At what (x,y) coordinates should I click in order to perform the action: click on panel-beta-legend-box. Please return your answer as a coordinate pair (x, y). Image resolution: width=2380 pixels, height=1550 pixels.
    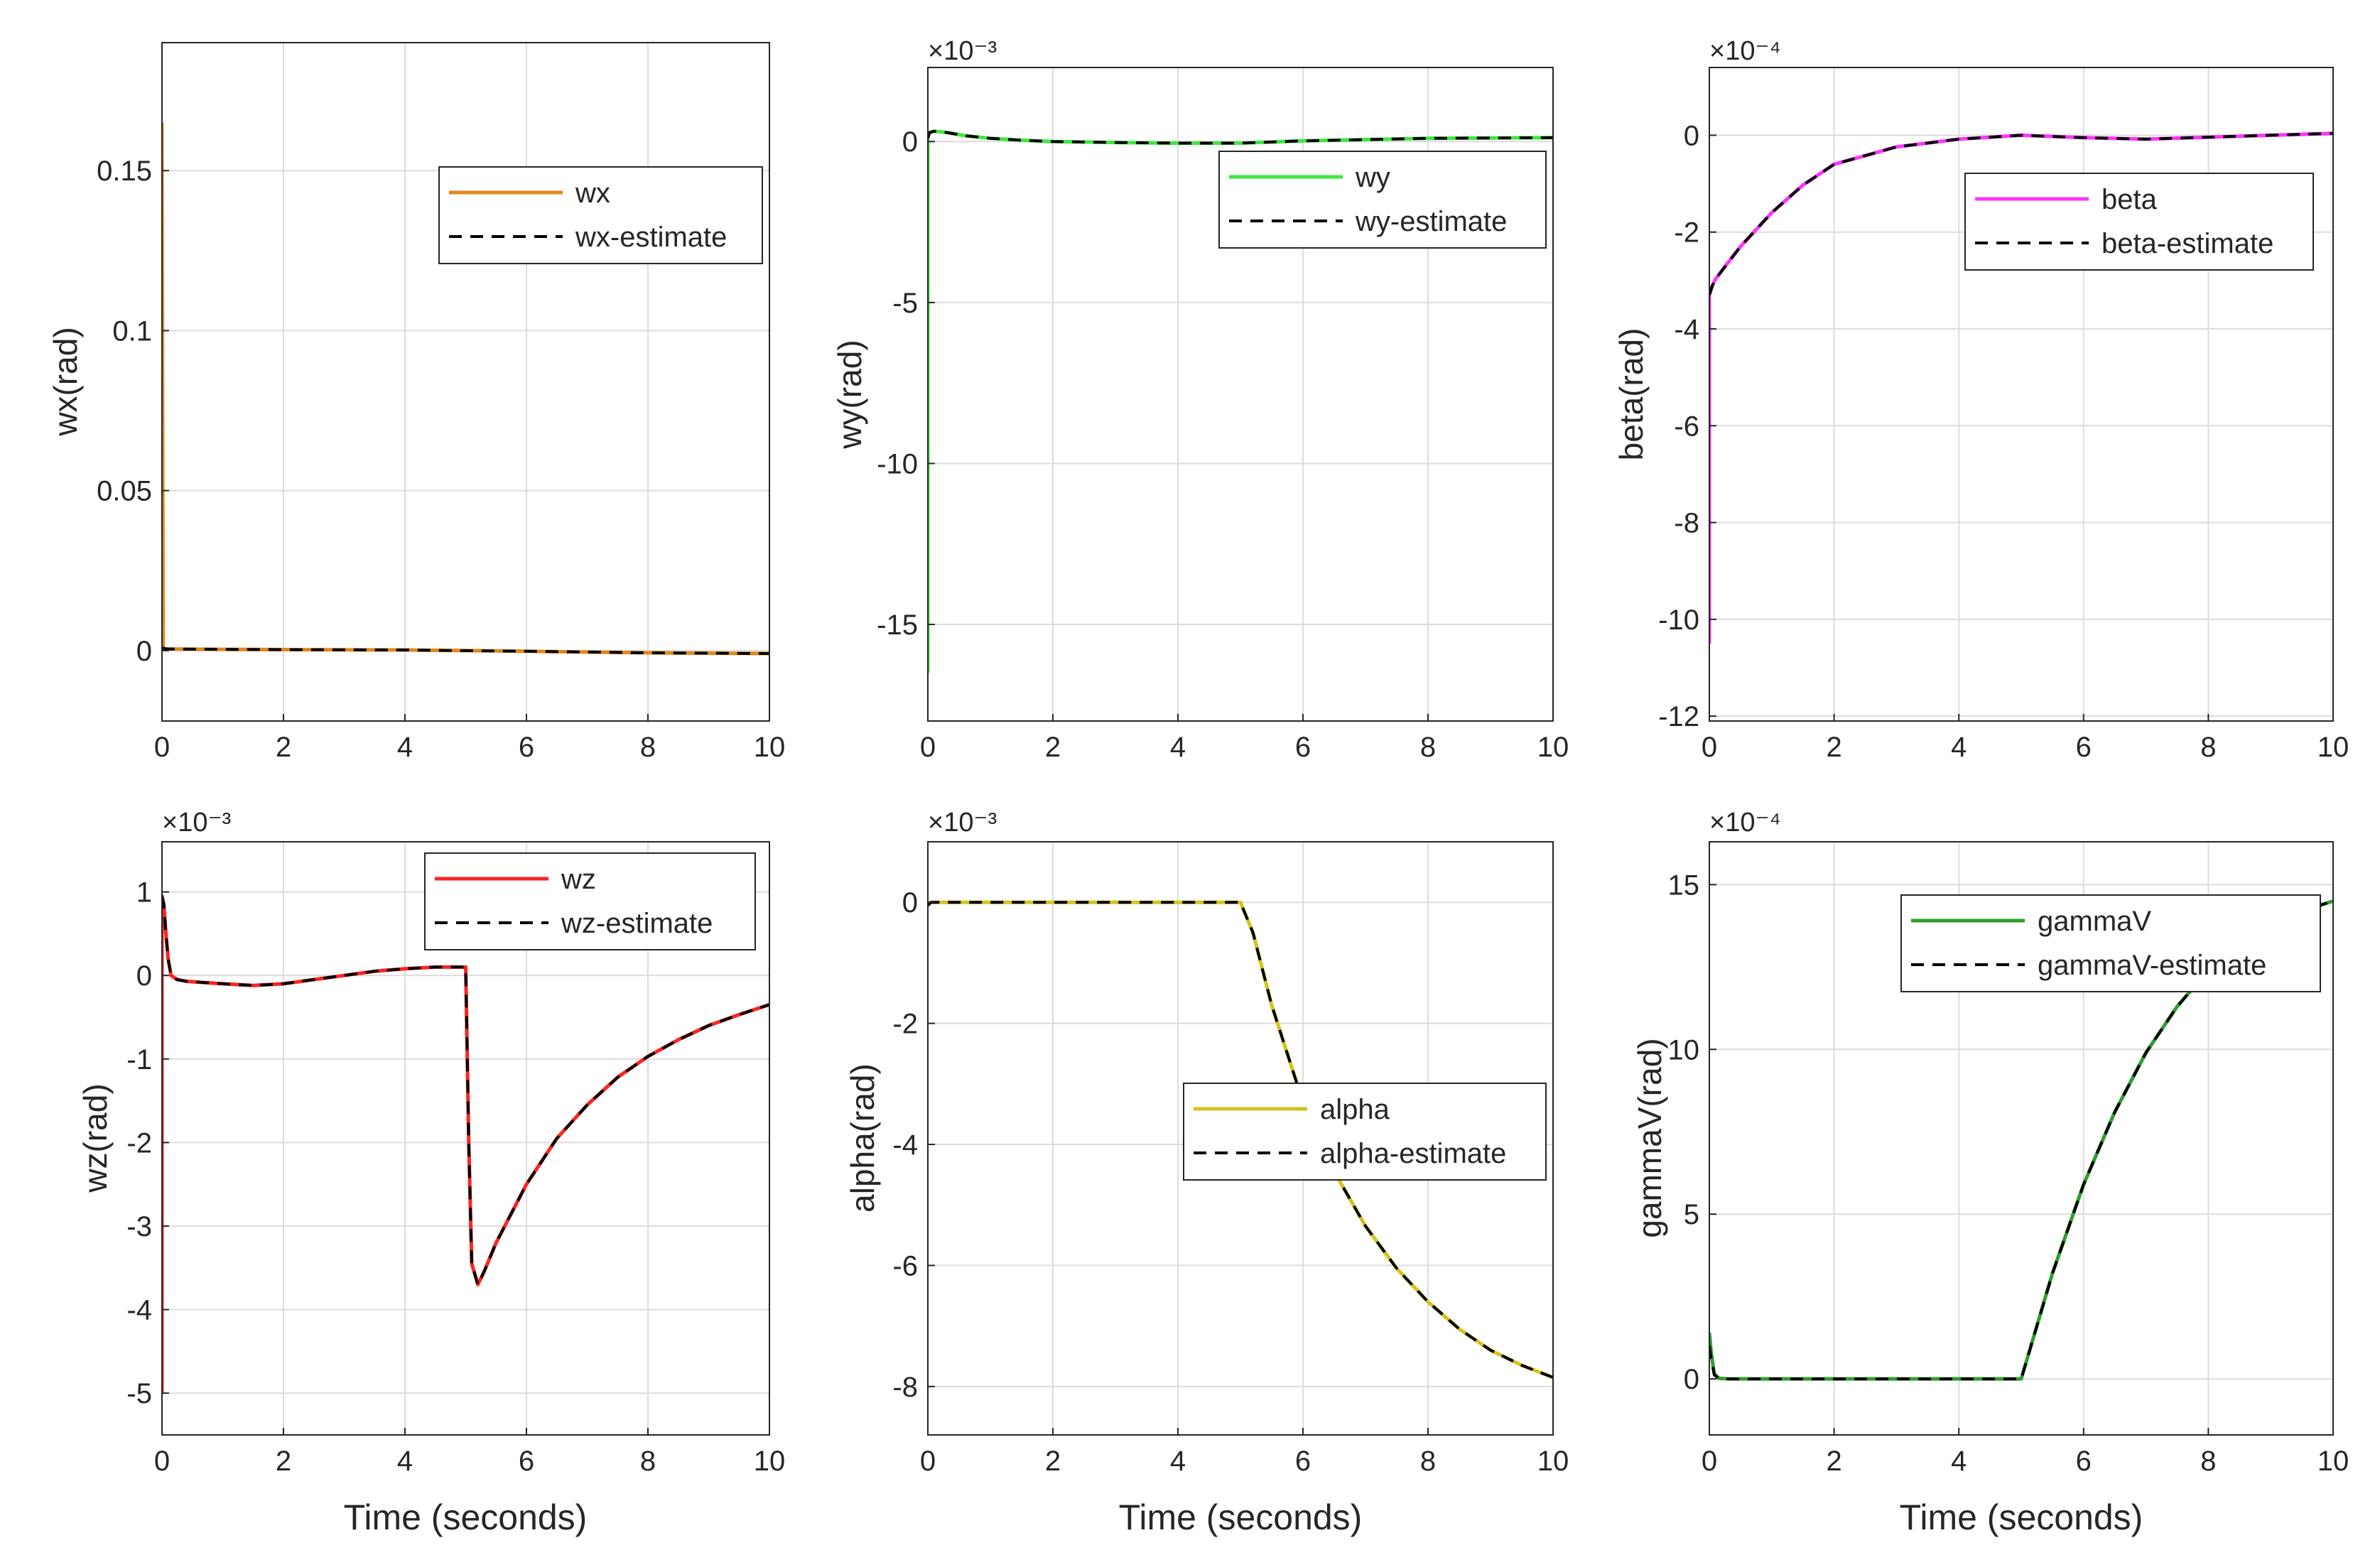
    Looking at the image, I should click on (2139, 222).